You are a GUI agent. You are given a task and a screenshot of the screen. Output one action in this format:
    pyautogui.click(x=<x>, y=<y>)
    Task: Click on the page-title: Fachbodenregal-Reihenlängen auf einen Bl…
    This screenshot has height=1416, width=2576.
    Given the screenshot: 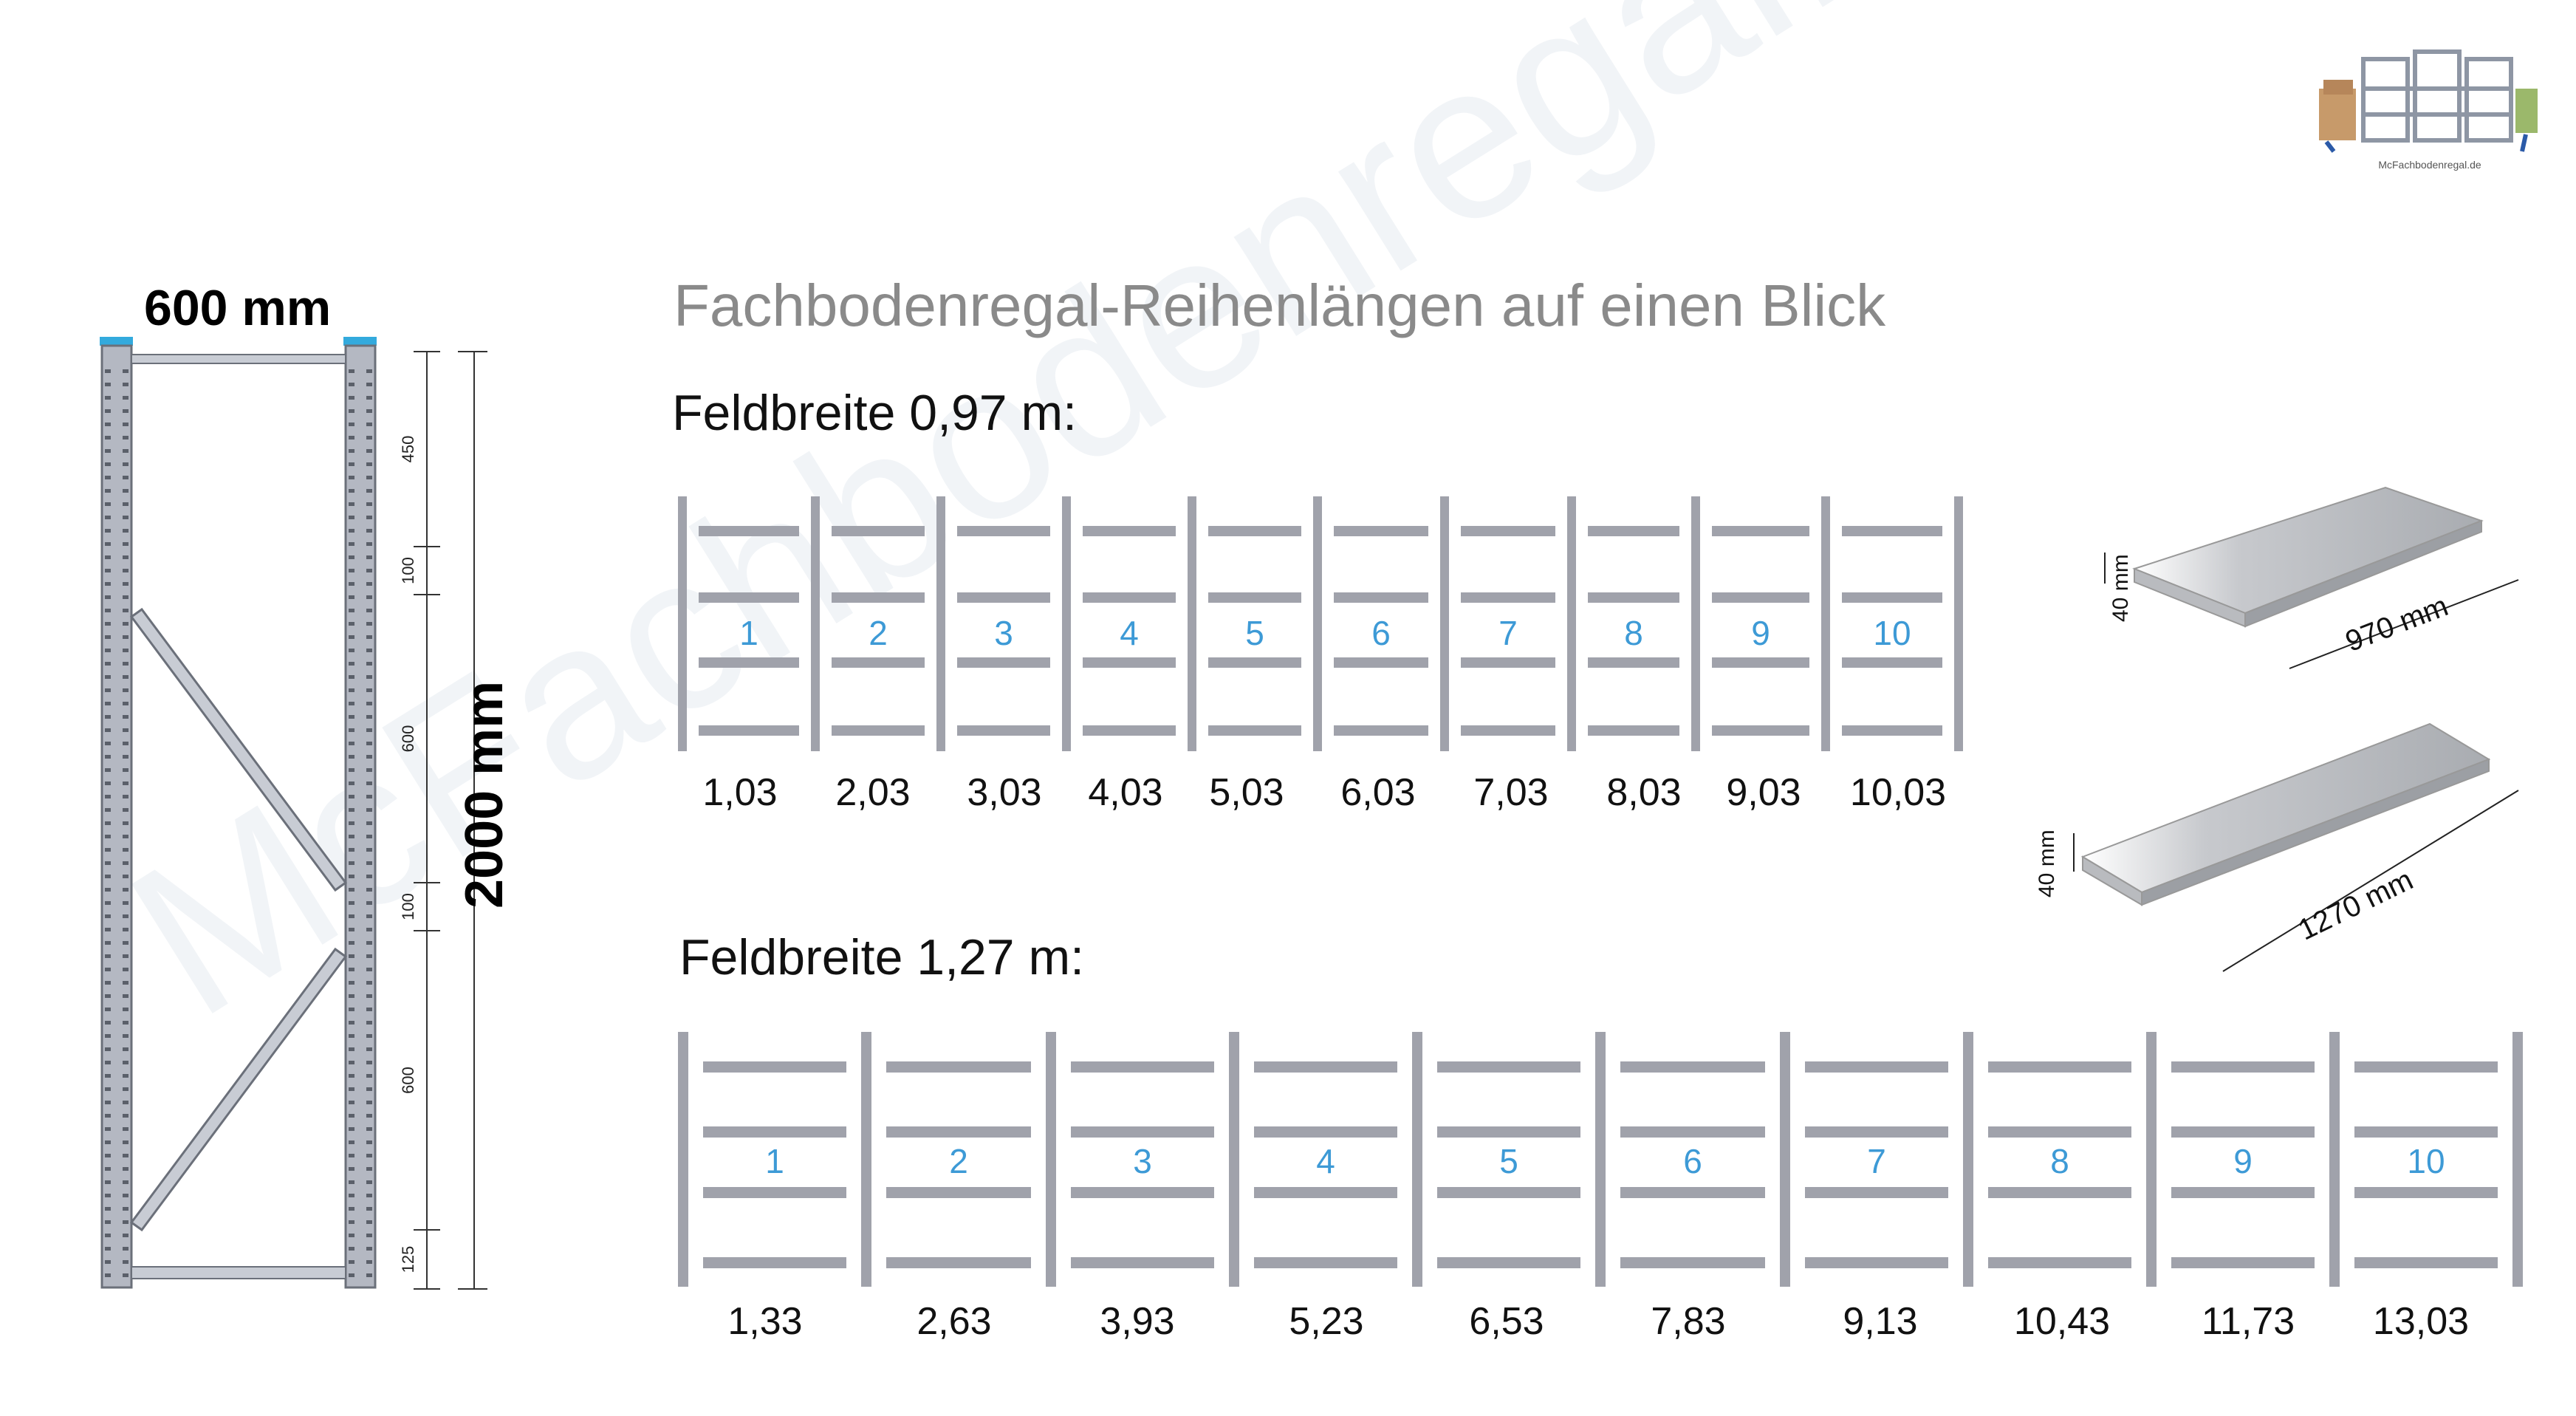 What is the action you would take?
    pyautogui.click(x=1280, y=305)
    